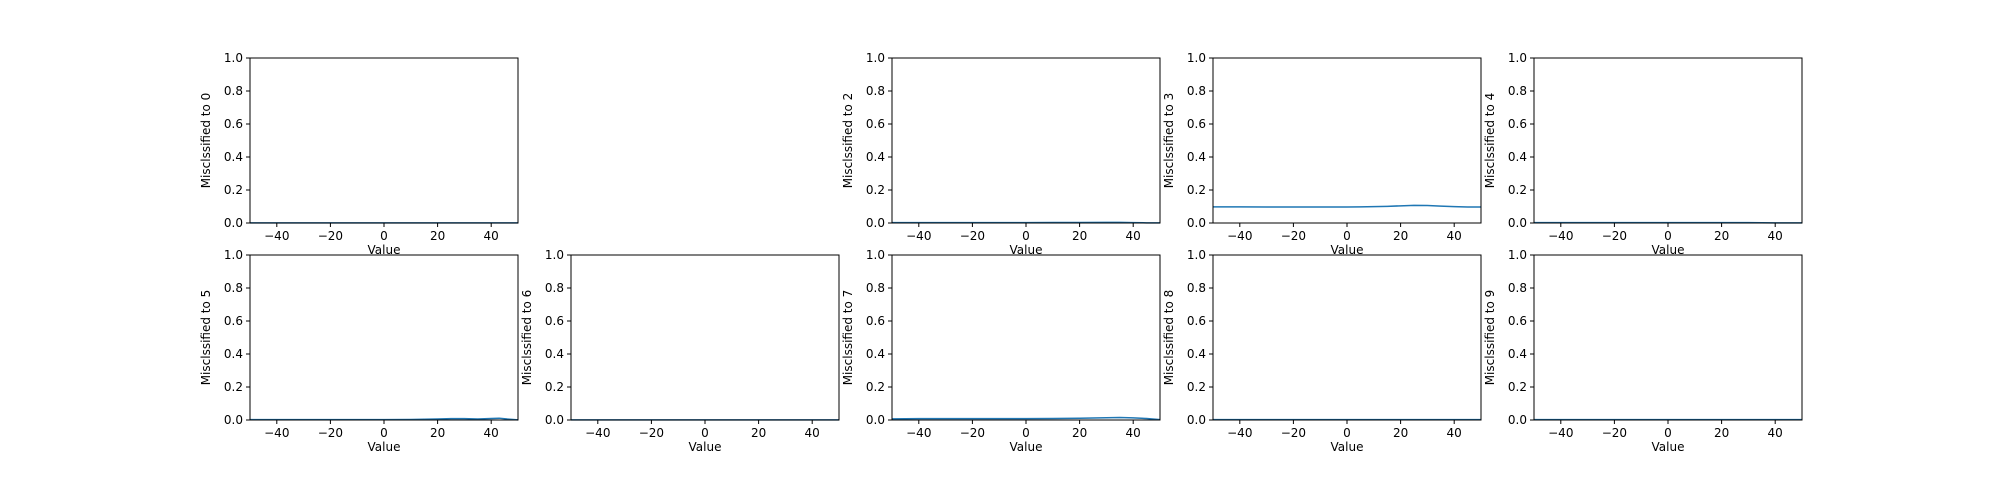  Describe the element at coordinates (206, 338) in the screenshot. I see `y-axis-label: Misclssified to 5` at that location.